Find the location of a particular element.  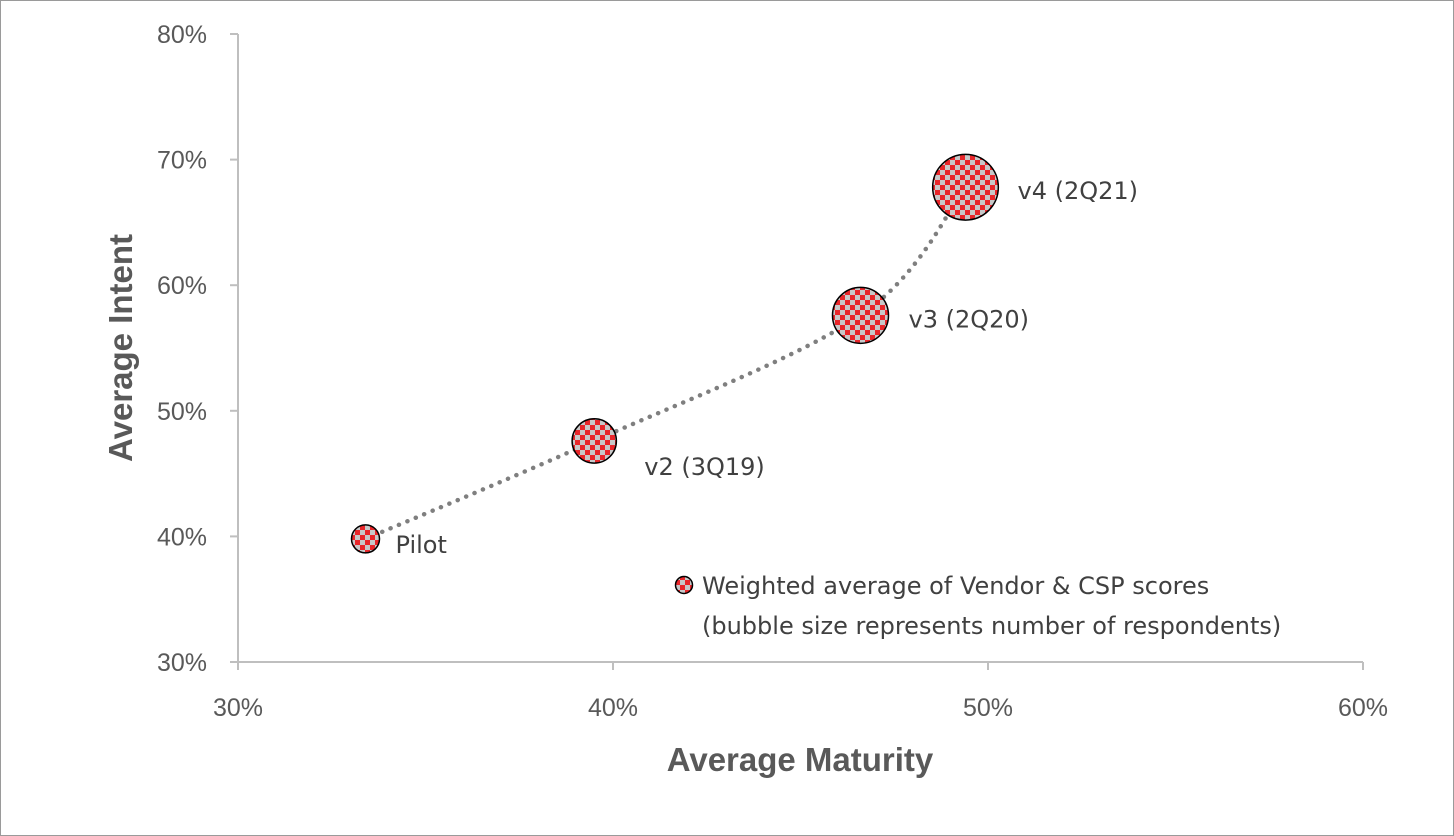

x-tick-label: 60% is located at coordinates (1363, 708).